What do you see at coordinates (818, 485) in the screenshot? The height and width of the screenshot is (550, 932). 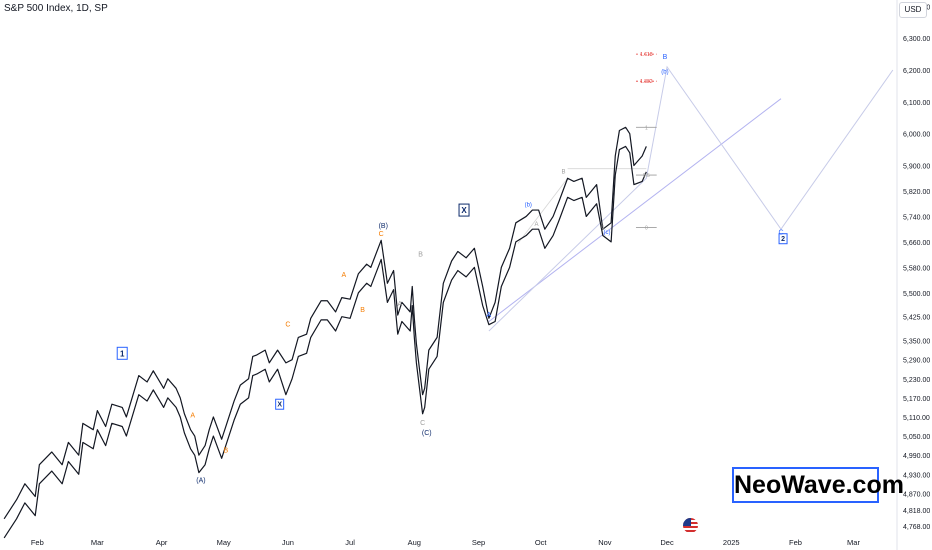 I see `neowave-watermark: NeoWave.com` at bounding box center [818, 485].